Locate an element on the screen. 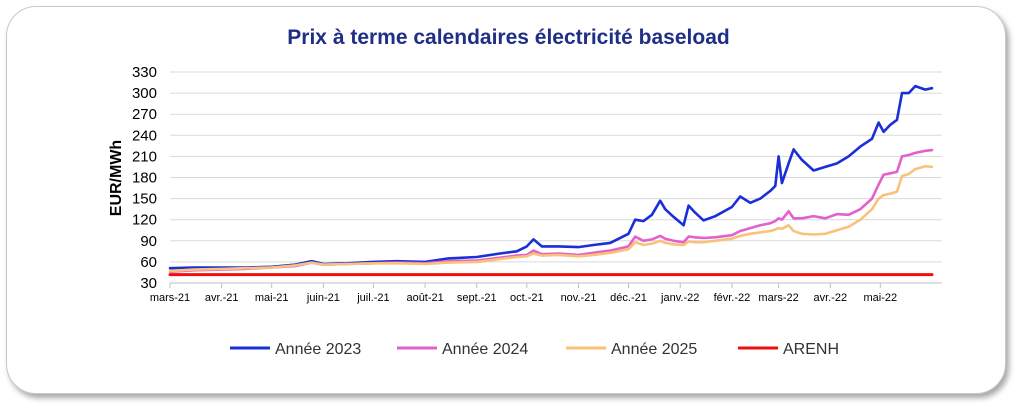 This screenshot has height=407, width=1017. legend-label-1: Année 2023 is located at coordinates (318, 349).